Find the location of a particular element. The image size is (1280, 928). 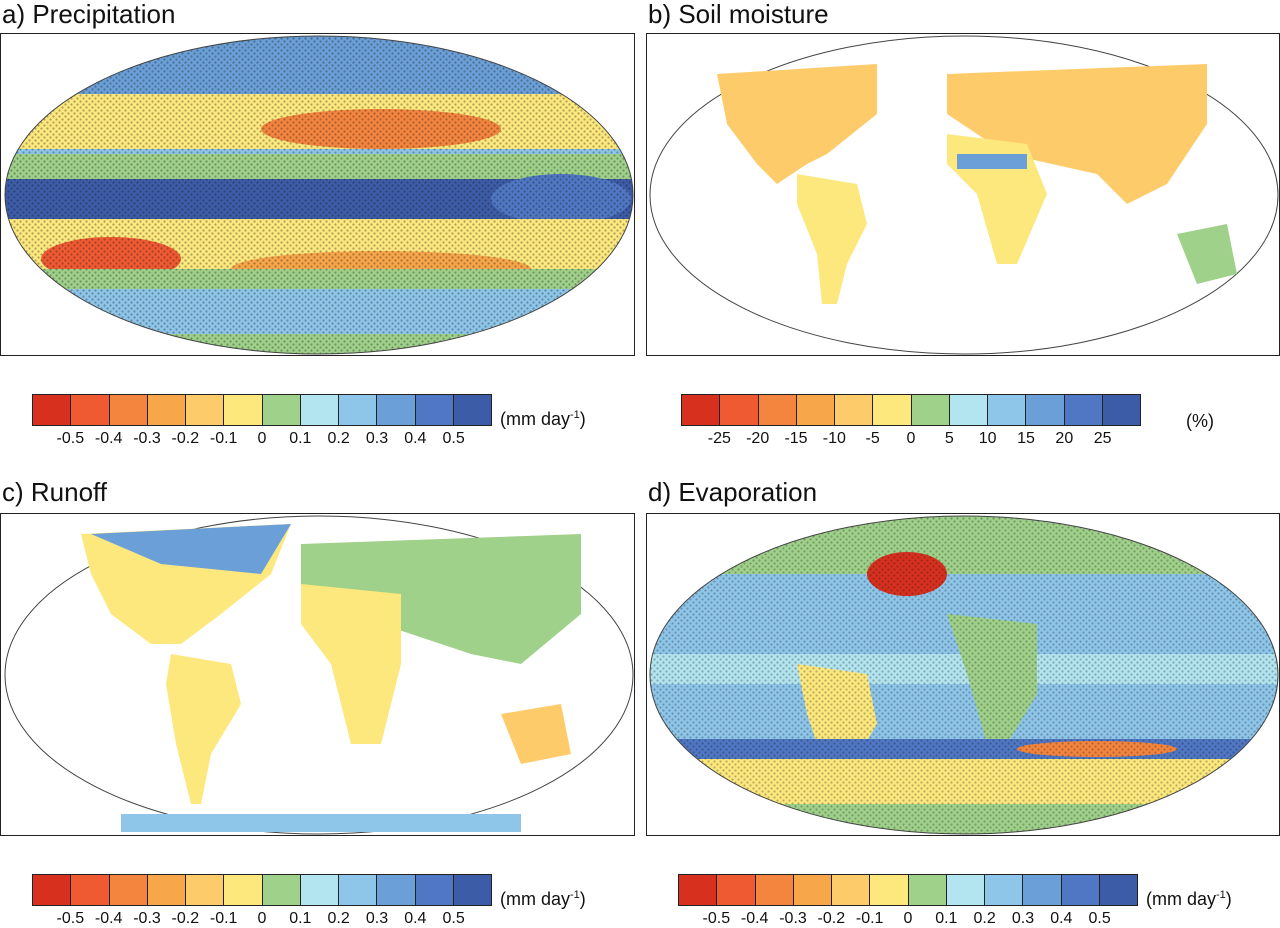

colorbar-precipitation is located at coordinates (262, 410).